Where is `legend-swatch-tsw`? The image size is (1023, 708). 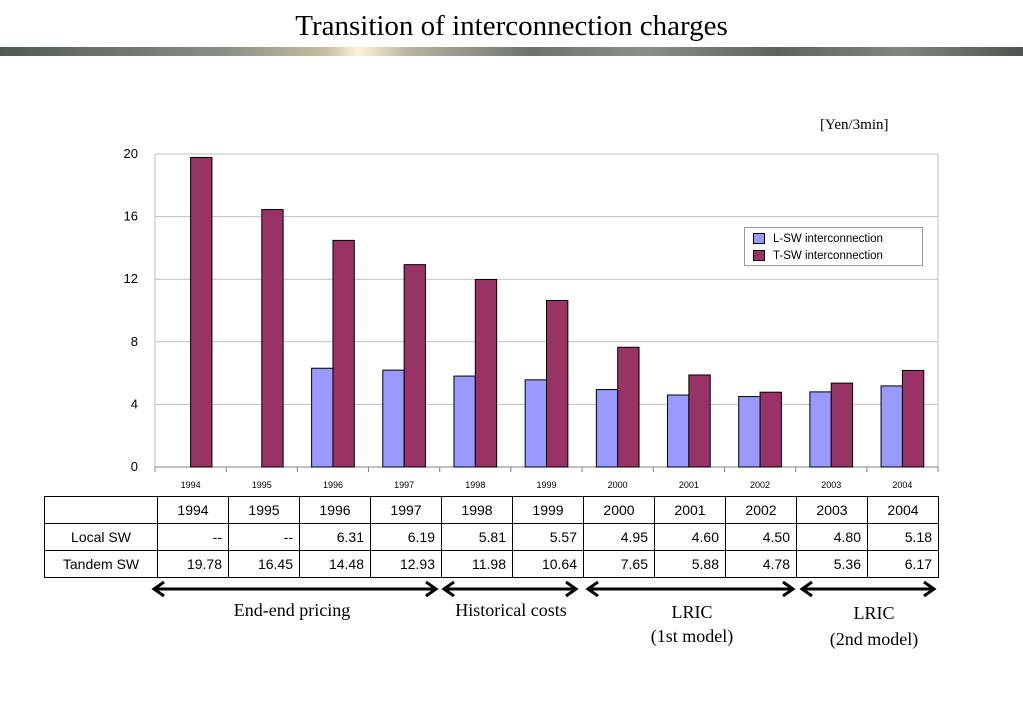
legend-swatch-tsw is located at coordinates (759, 256).